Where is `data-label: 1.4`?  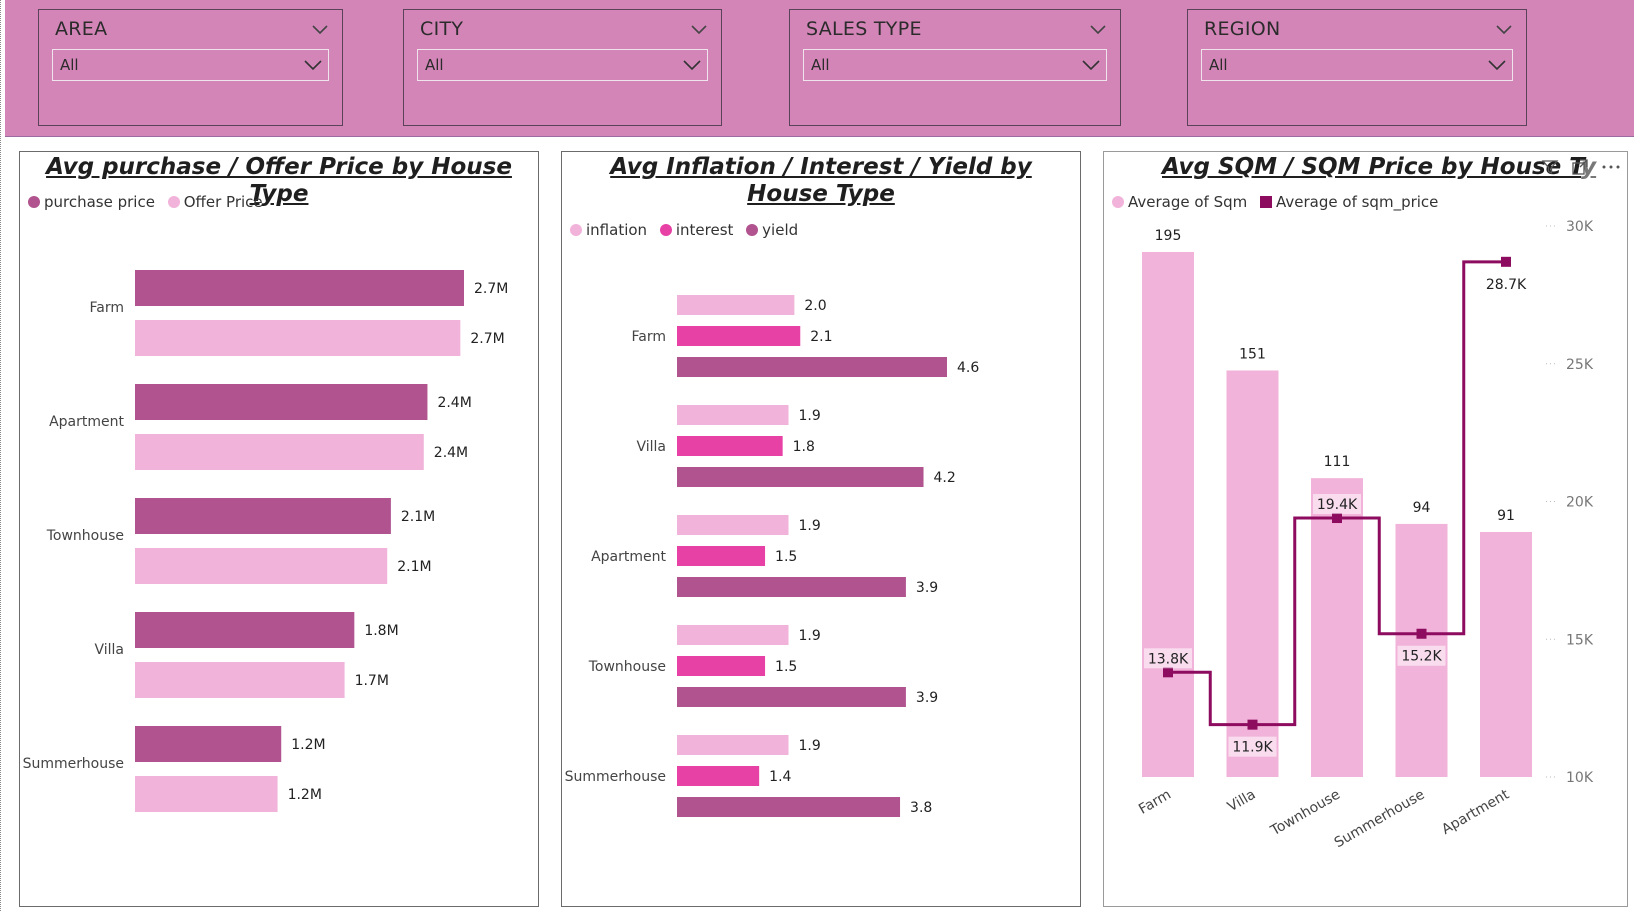 data-label: 1.4 is located at coordinates (780, 777).